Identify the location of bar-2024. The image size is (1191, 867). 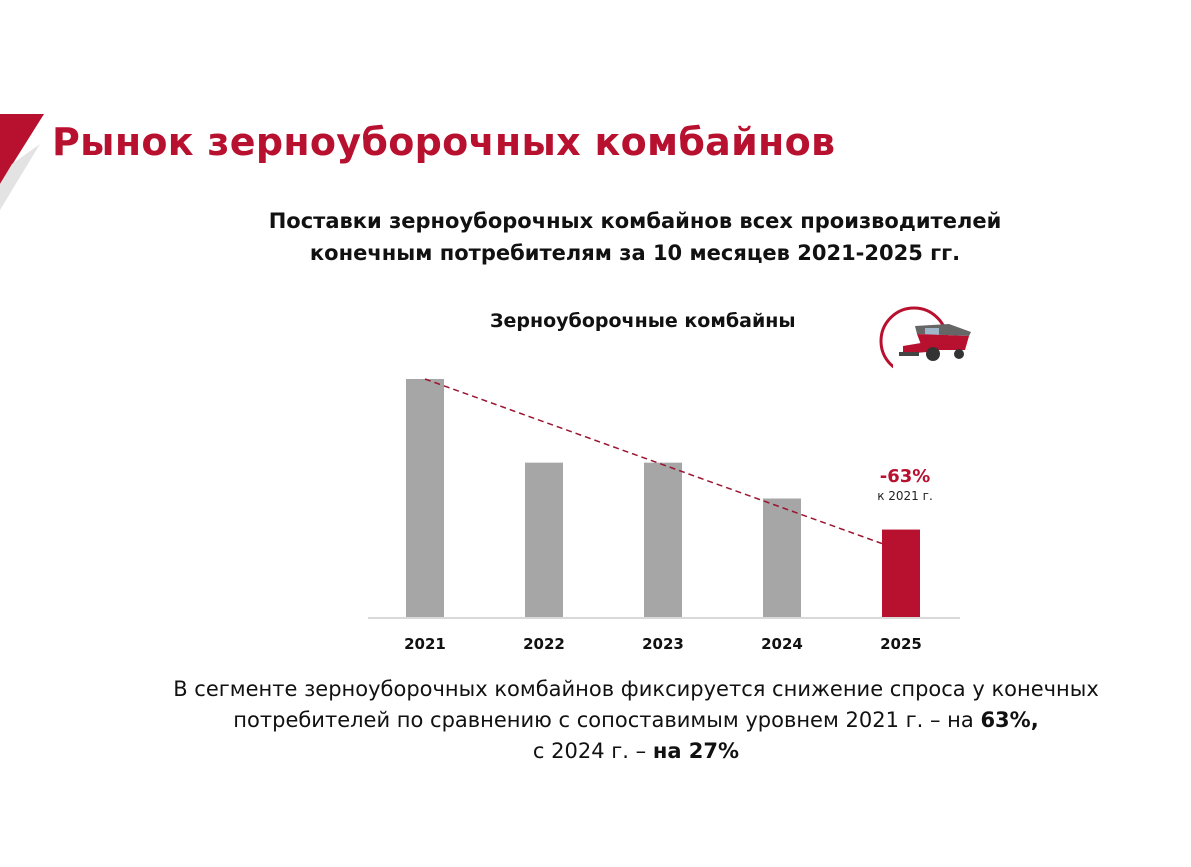
(782, 558).